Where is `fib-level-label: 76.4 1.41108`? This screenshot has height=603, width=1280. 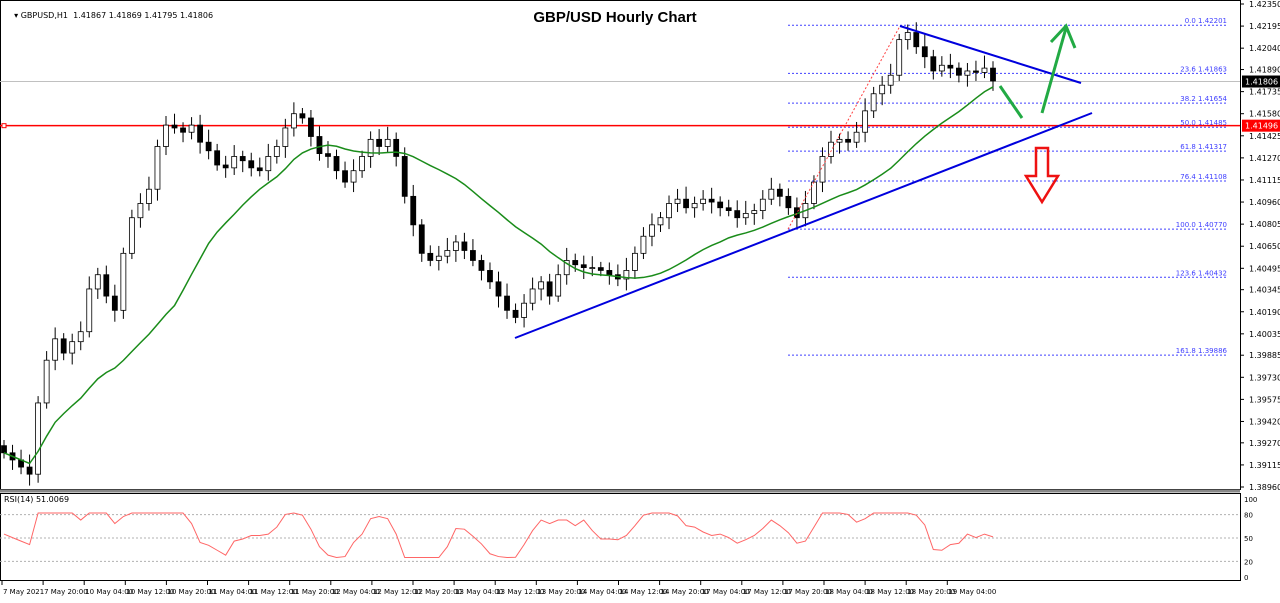
fib-level-label: 76.4 1.41108 is located at coordinates (1203, 177).